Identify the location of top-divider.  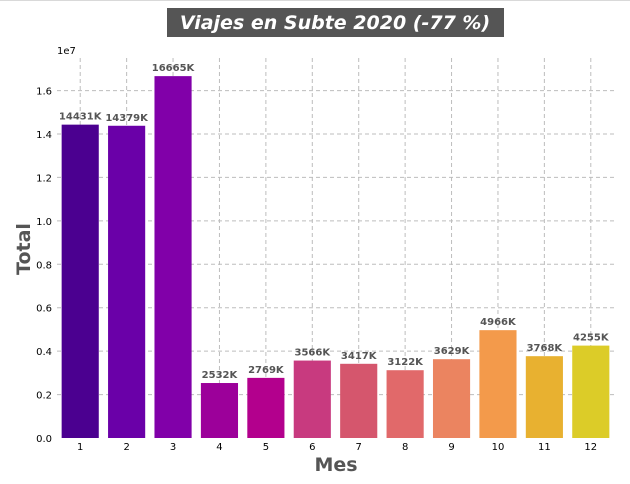
(315, 0).